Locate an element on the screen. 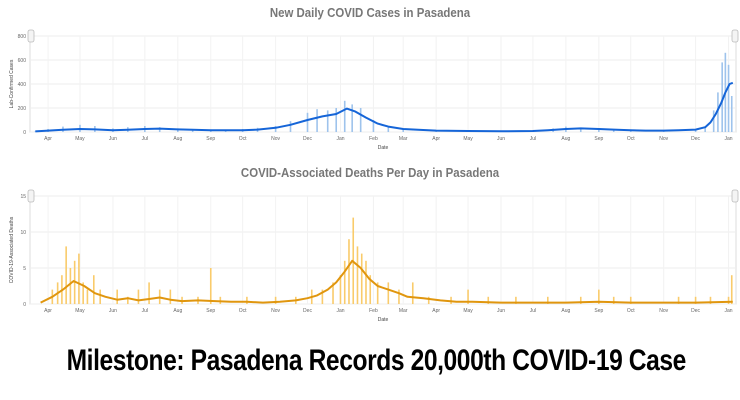  deaths-range-handle-right is located at coordinates (735, 196).